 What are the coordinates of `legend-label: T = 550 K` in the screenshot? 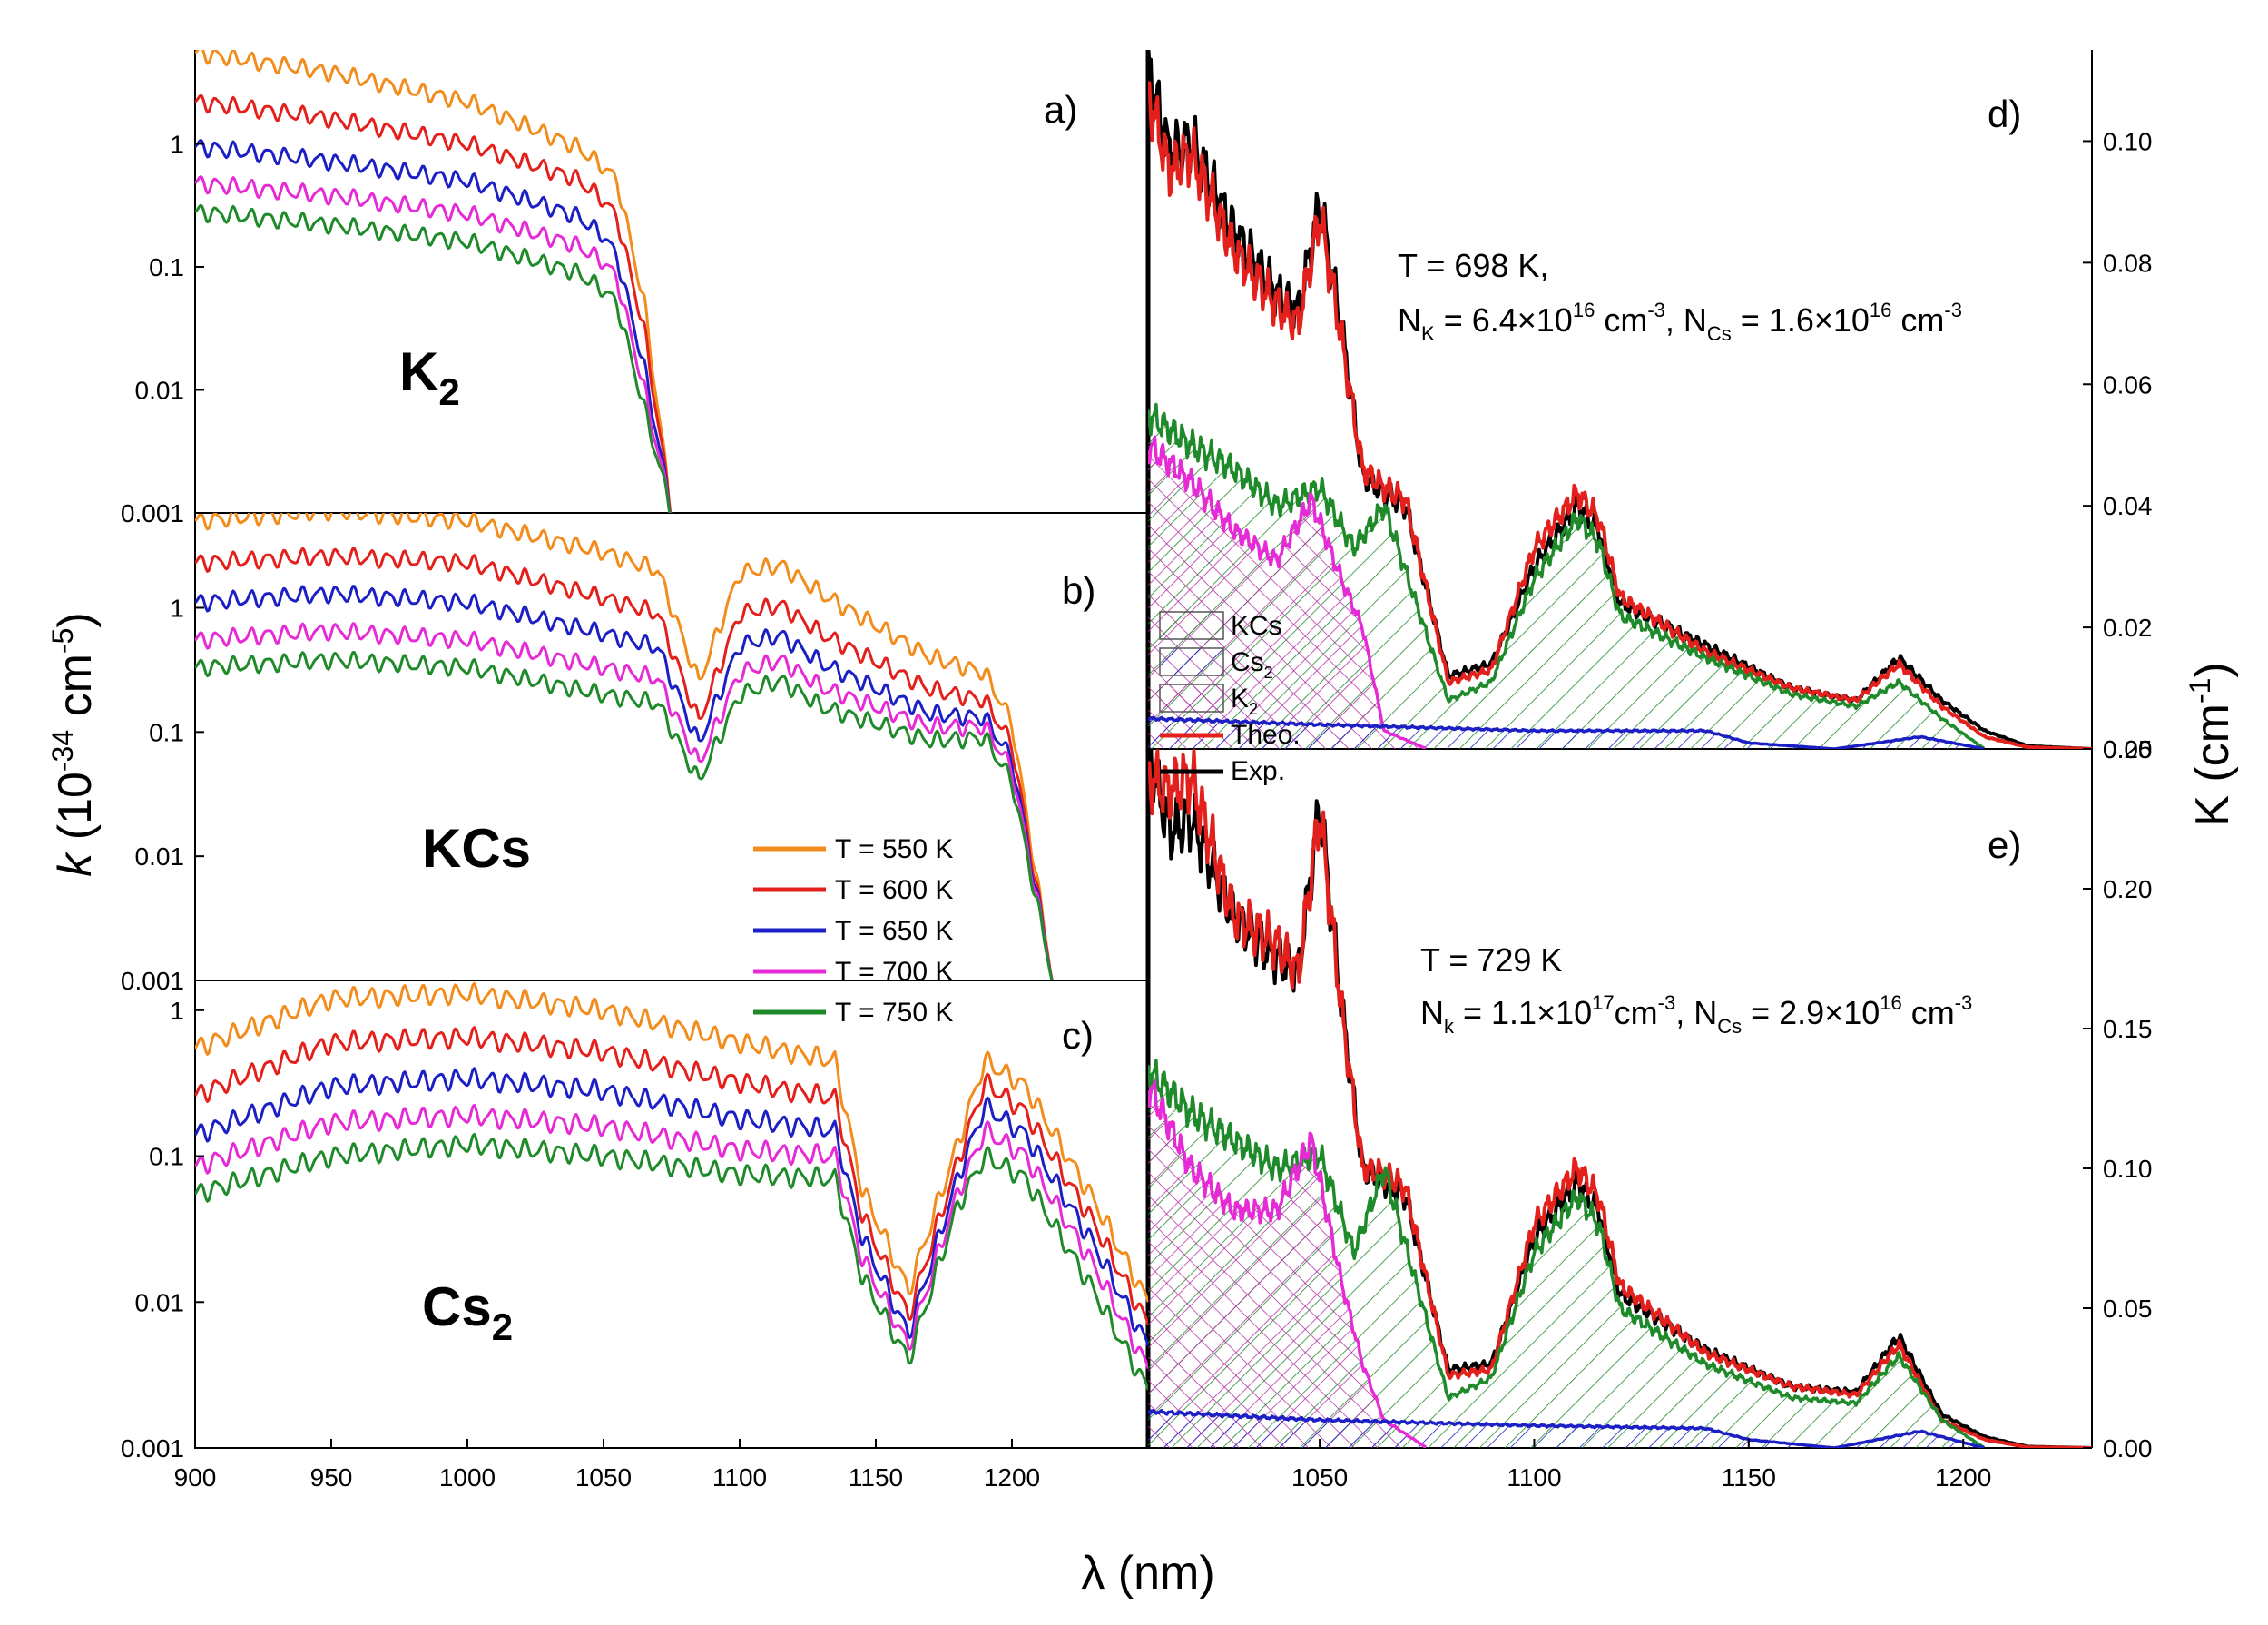 It's located at (894, 849).